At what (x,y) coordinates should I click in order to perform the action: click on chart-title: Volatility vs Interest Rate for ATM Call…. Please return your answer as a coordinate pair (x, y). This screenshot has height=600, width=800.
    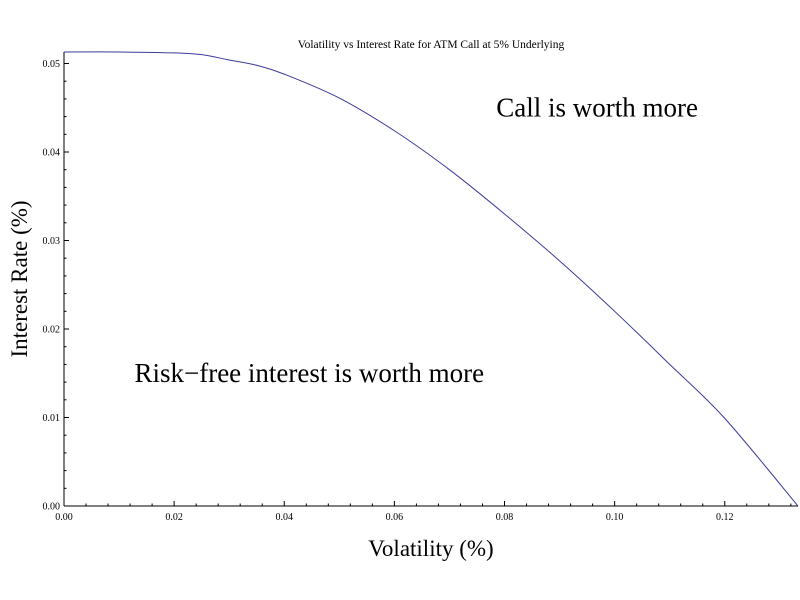
    Looking at the image, I should click on (431, 45).